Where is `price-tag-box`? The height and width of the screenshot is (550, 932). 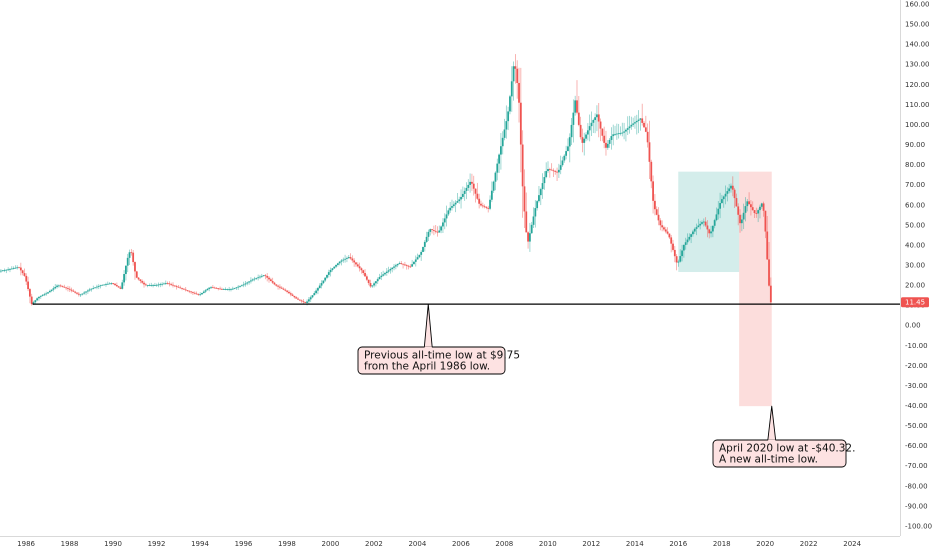 price-tag-box is located at coordinates (915, 302).